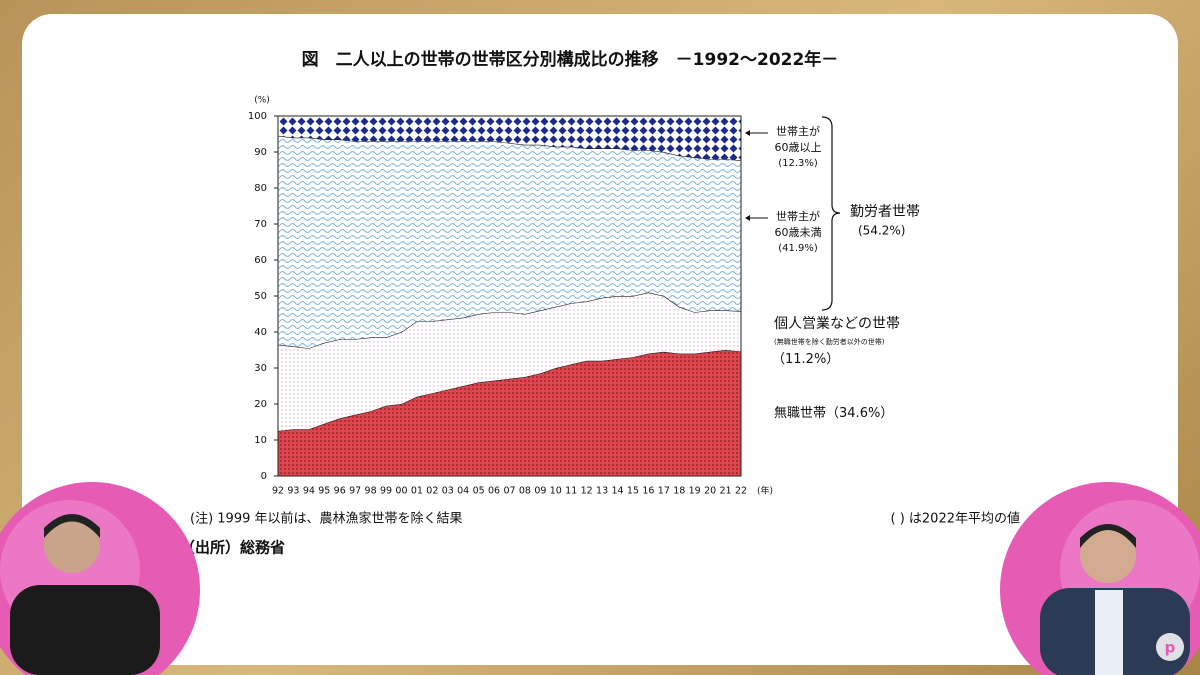 The height and width of the screenshot is (675, 1200). What do you see at coordinates (710, 491) in the screenshot?
I see `x-tick-label: 20` at bounding box center [710, 491].